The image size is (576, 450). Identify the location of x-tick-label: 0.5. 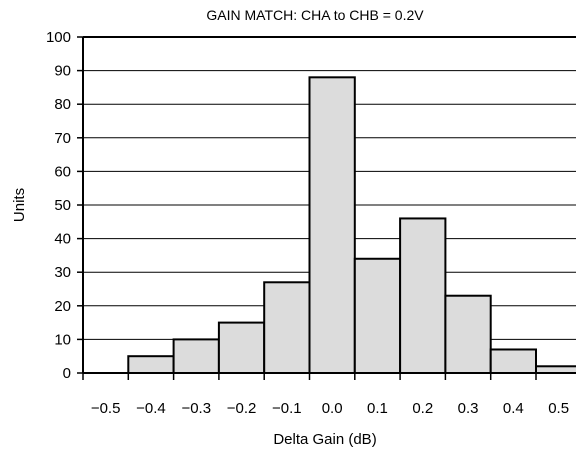
(558, 408).